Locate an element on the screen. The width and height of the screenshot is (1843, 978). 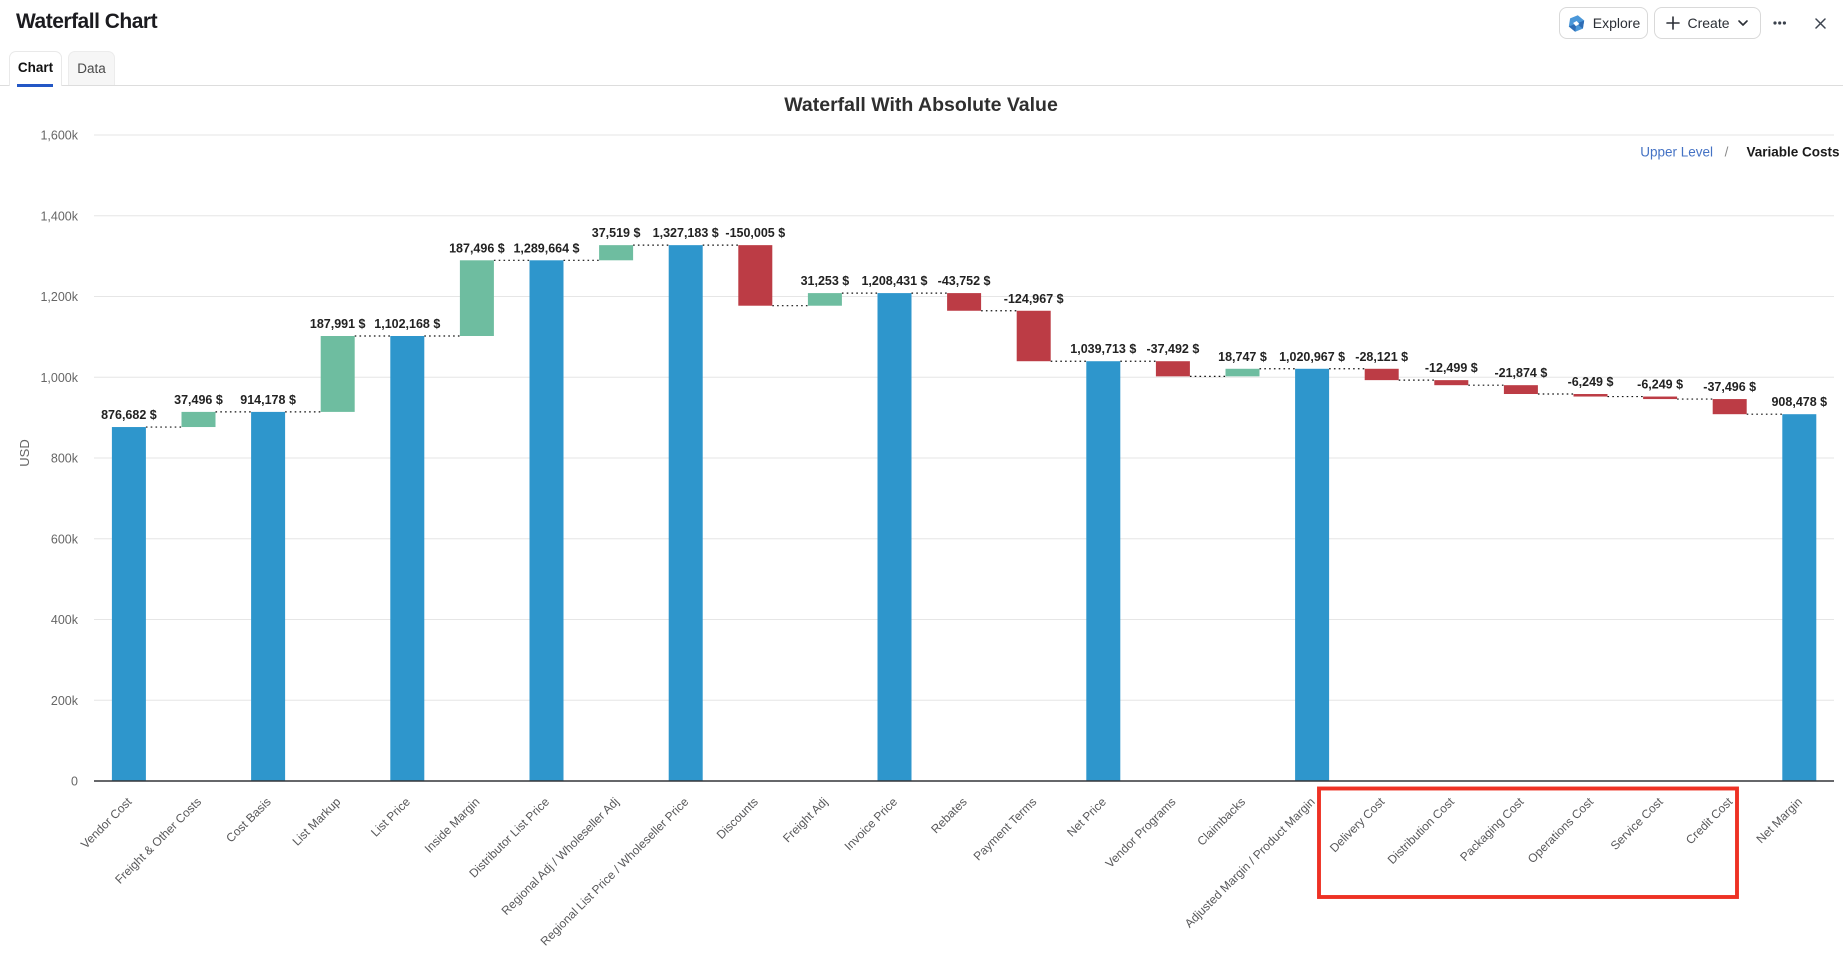
svg-text: Rebates is located at coordinates (949, 816).